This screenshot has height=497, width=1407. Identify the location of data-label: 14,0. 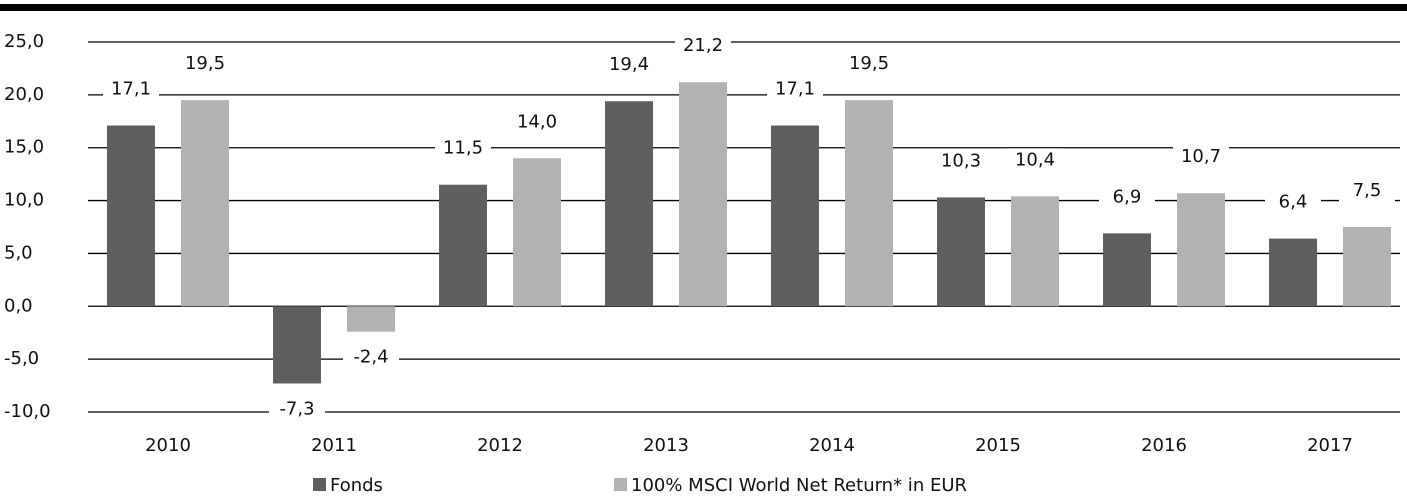
(537, 121).